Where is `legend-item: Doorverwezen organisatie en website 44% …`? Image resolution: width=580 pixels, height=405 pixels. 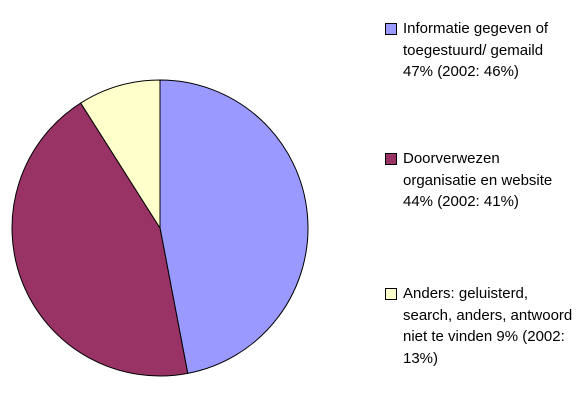
legend-item: Doorverwezen organisatie en website 44% … is located at coordinates (480, 180).